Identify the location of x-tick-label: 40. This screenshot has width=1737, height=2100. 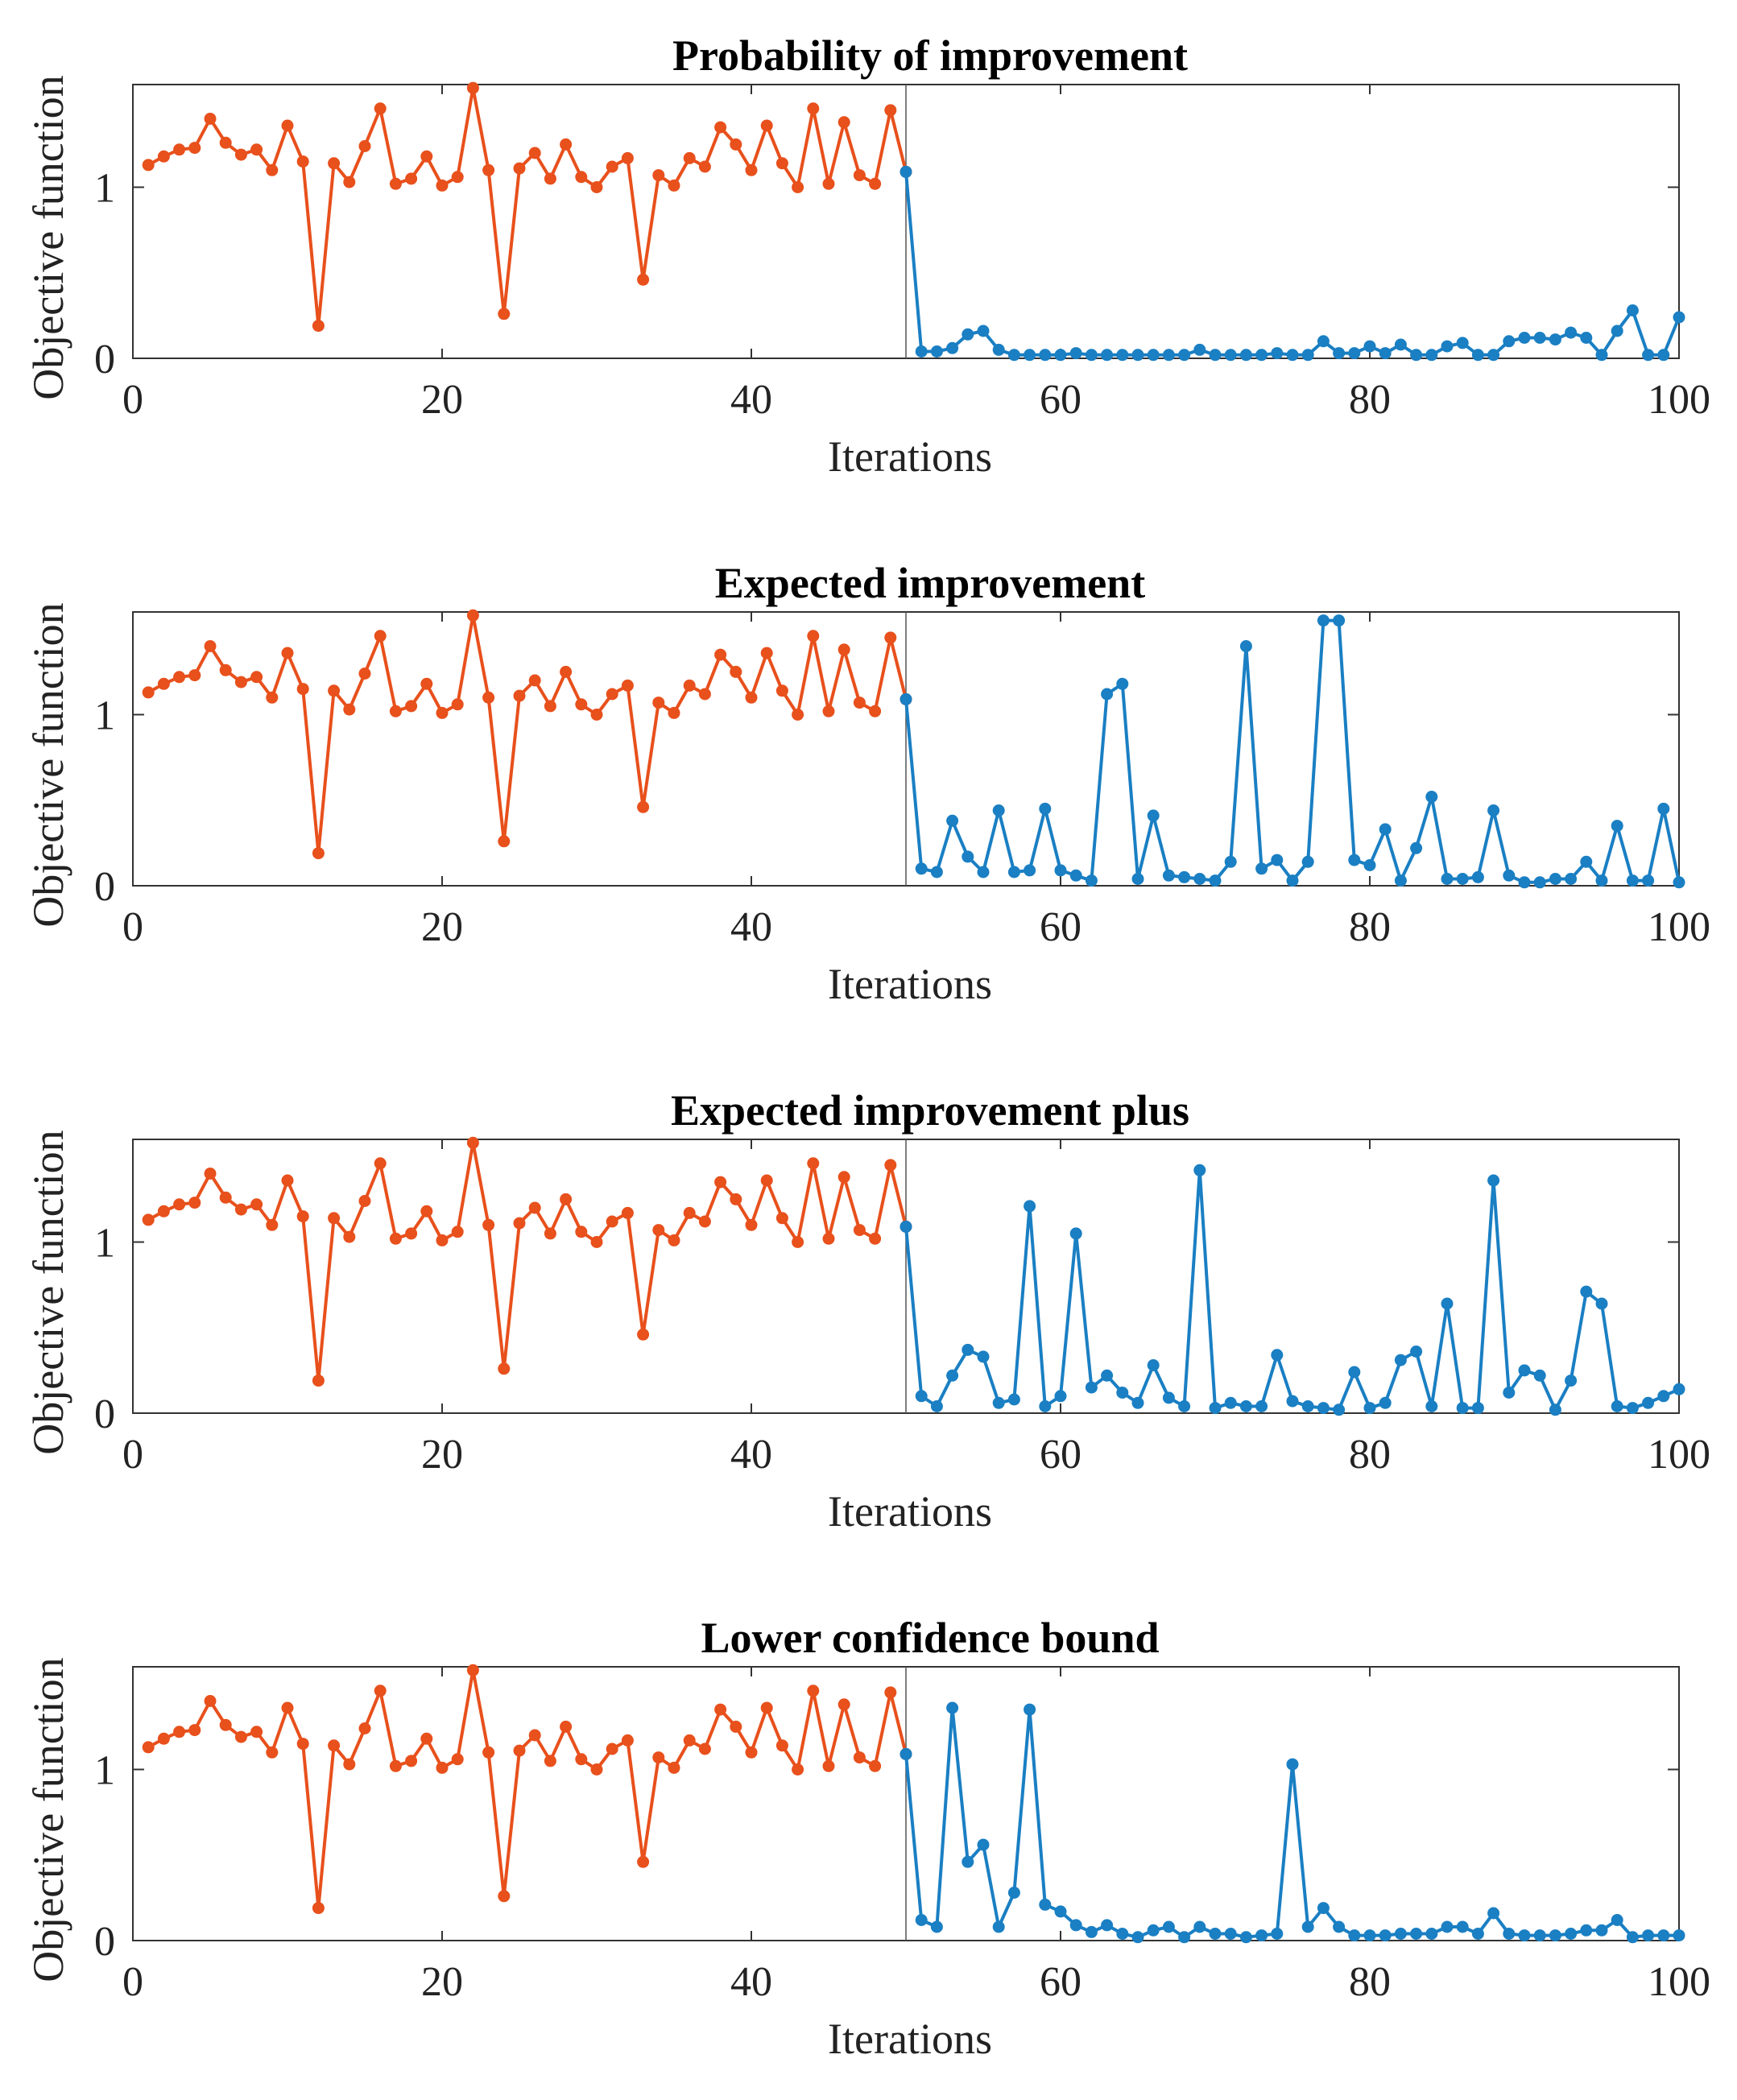
(751, 1982).